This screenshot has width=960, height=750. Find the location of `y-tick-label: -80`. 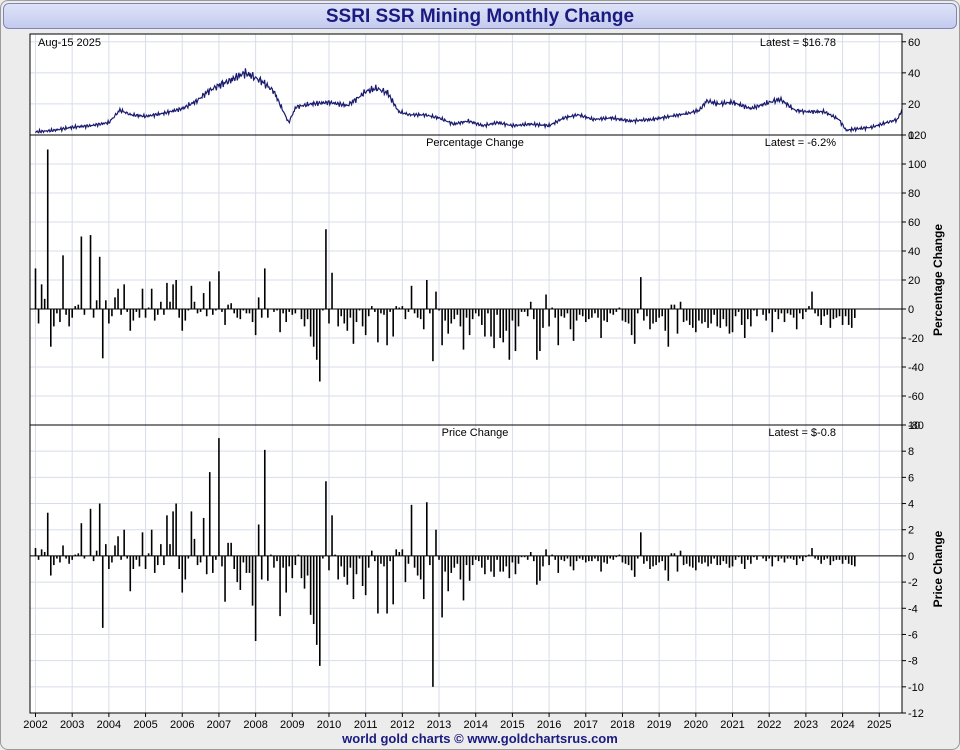

y-tick-label: -80 is located at coordinates (916, 426).